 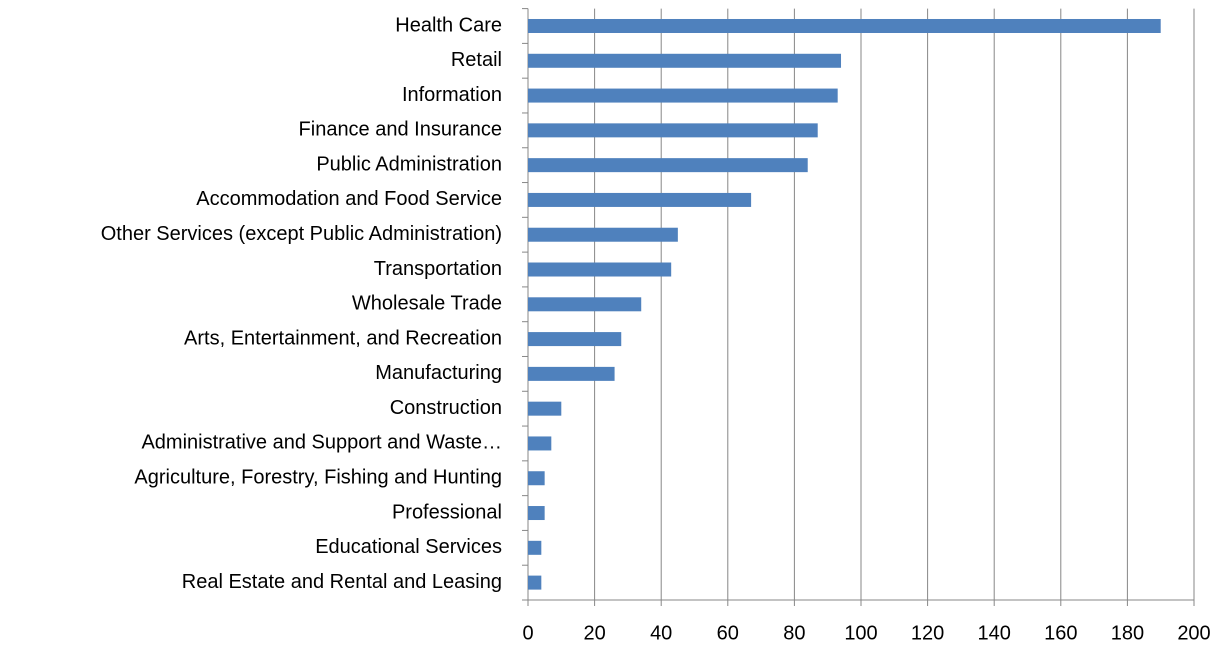 What do you see at coordinates (594, 633) in the screenshot?
I see `x-tick-label: 20` at bounding box center [594, 633].